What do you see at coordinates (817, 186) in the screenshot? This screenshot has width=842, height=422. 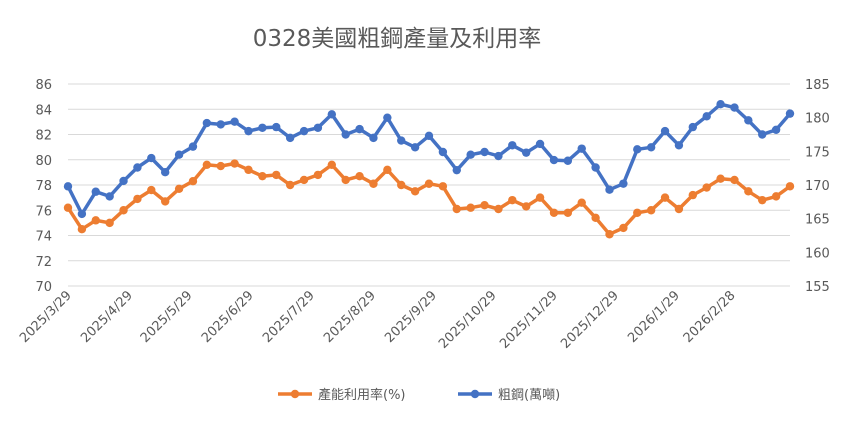 I see `right-tick-label: 170` at bounding box center [817, 186].